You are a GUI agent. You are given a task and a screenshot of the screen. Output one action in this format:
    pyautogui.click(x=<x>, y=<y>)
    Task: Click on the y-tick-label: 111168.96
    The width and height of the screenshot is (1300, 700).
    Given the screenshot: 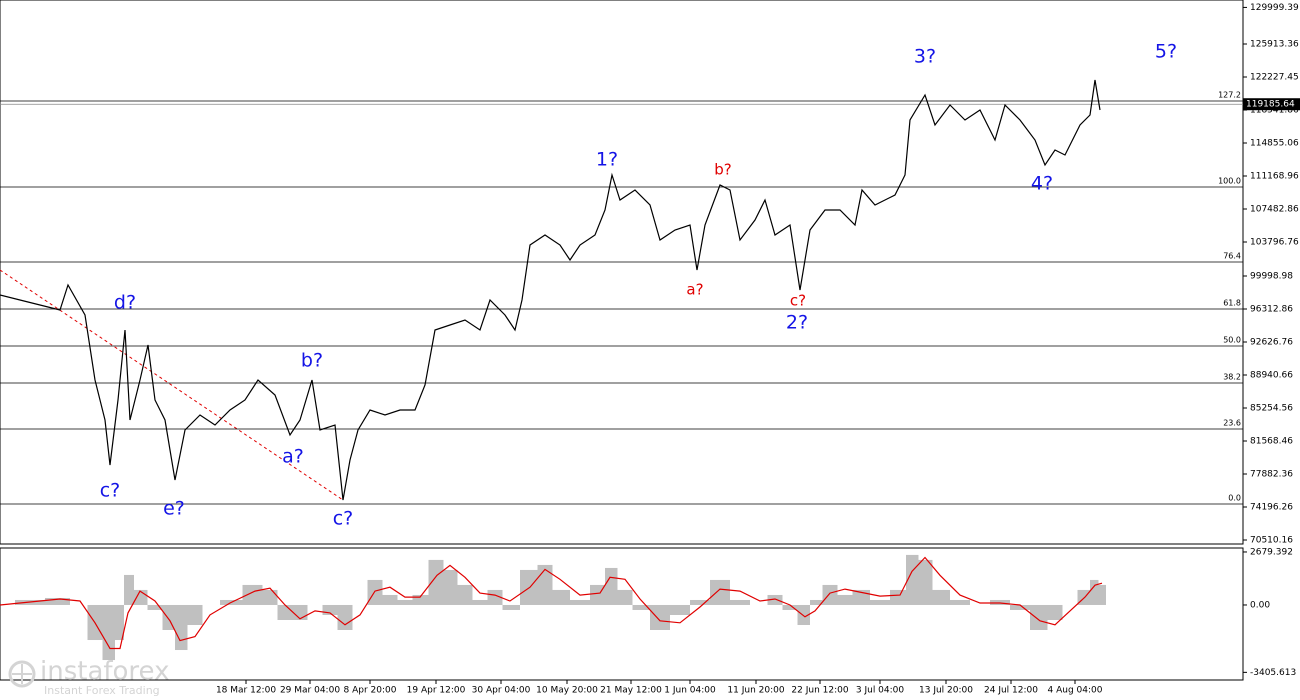 What is the action you would take?
    pyautogui.click(x=1274, y=176)
    